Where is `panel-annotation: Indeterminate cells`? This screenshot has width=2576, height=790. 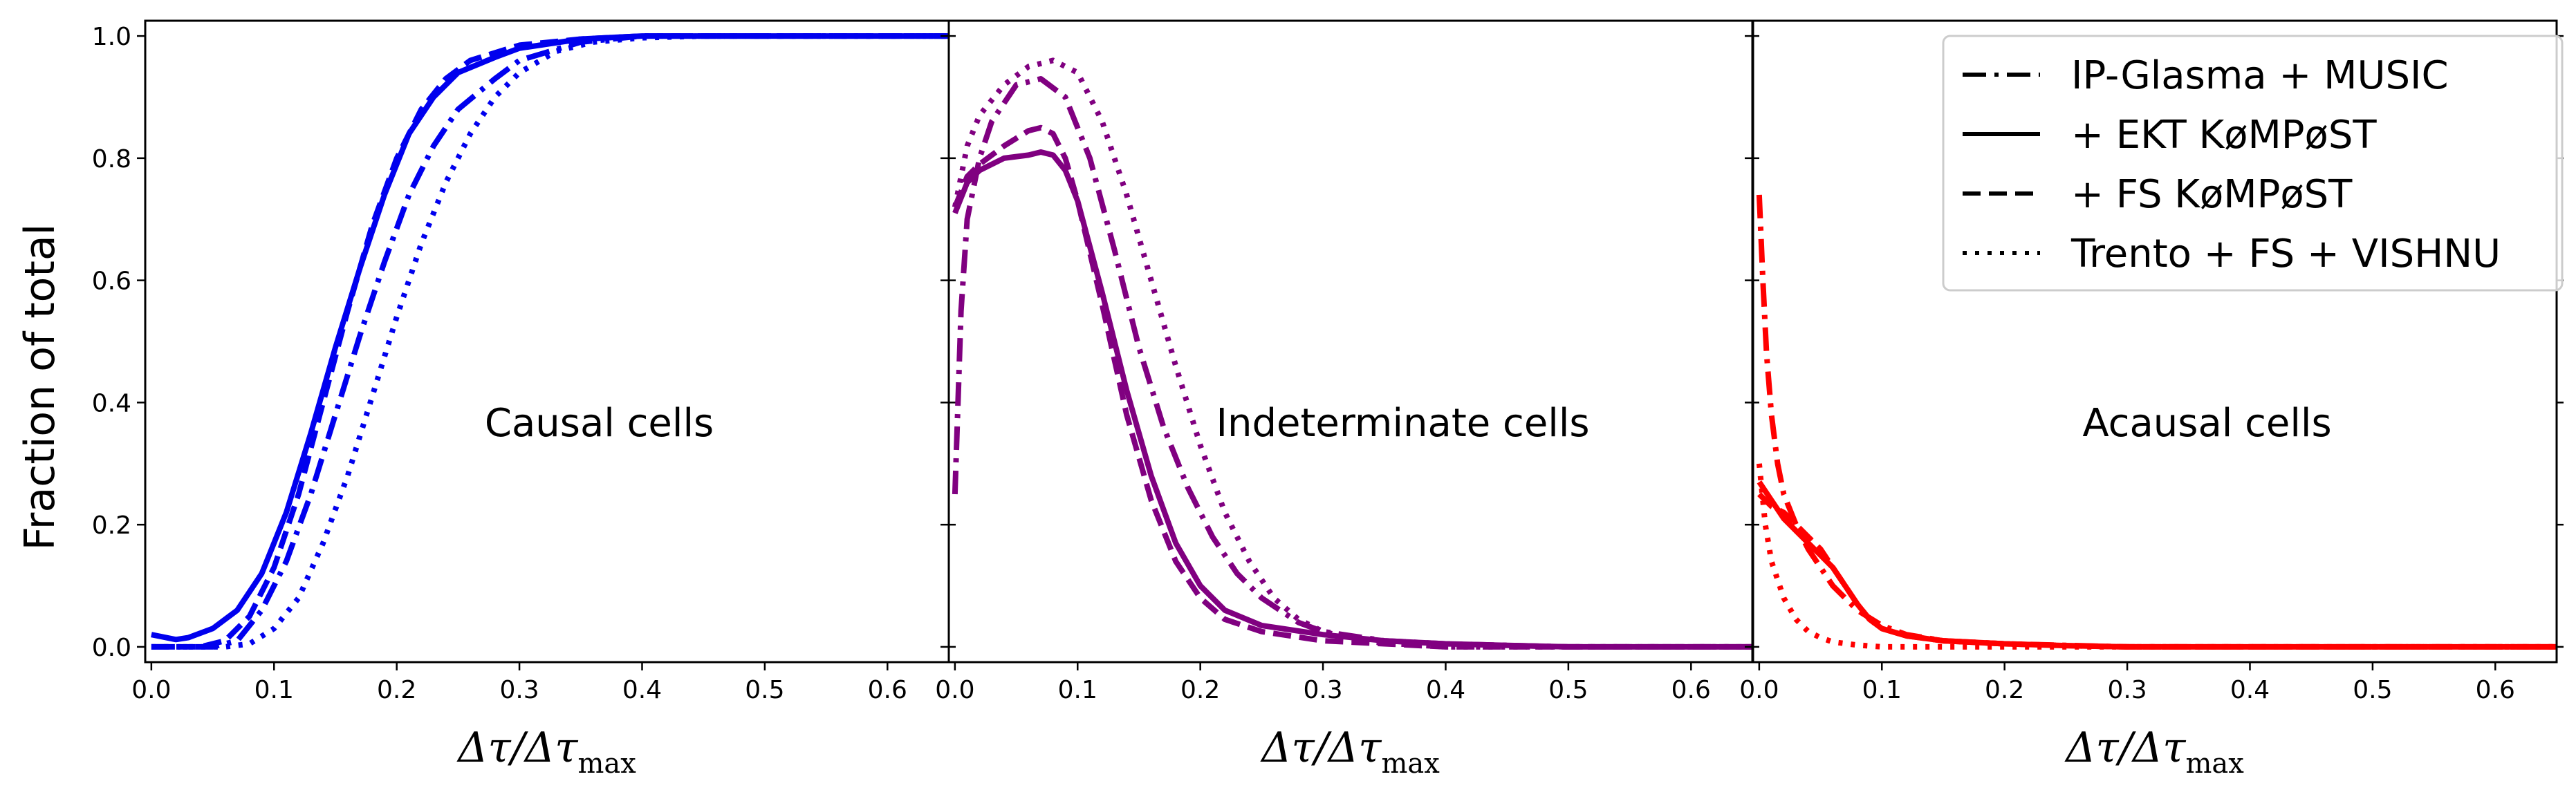
panel-annotation: Indeterminate cells is located at coordinates (1402, 423).